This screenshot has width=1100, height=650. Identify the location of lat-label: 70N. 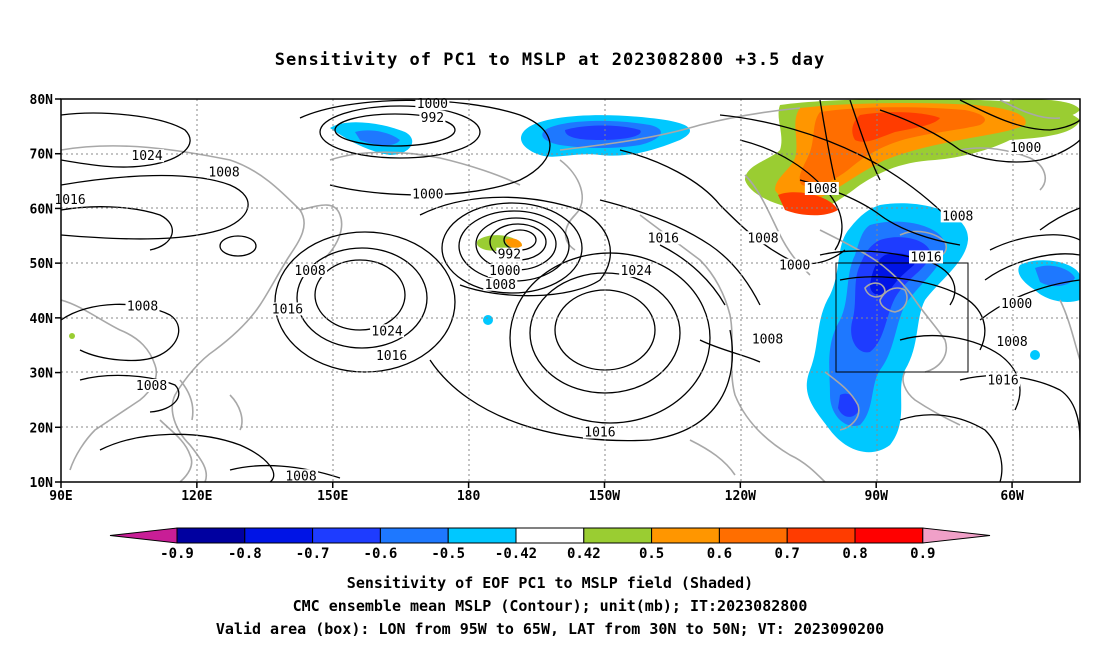
(42, 155).